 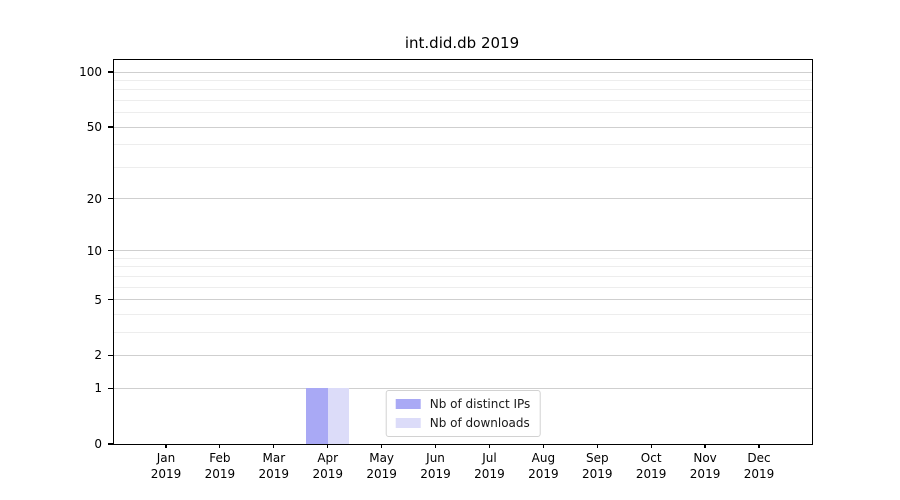 What do you see at coordinates (166, 466) in the screenshot?
I see `x-tick-label: Jan 2019` at bounding box center [166, 466].